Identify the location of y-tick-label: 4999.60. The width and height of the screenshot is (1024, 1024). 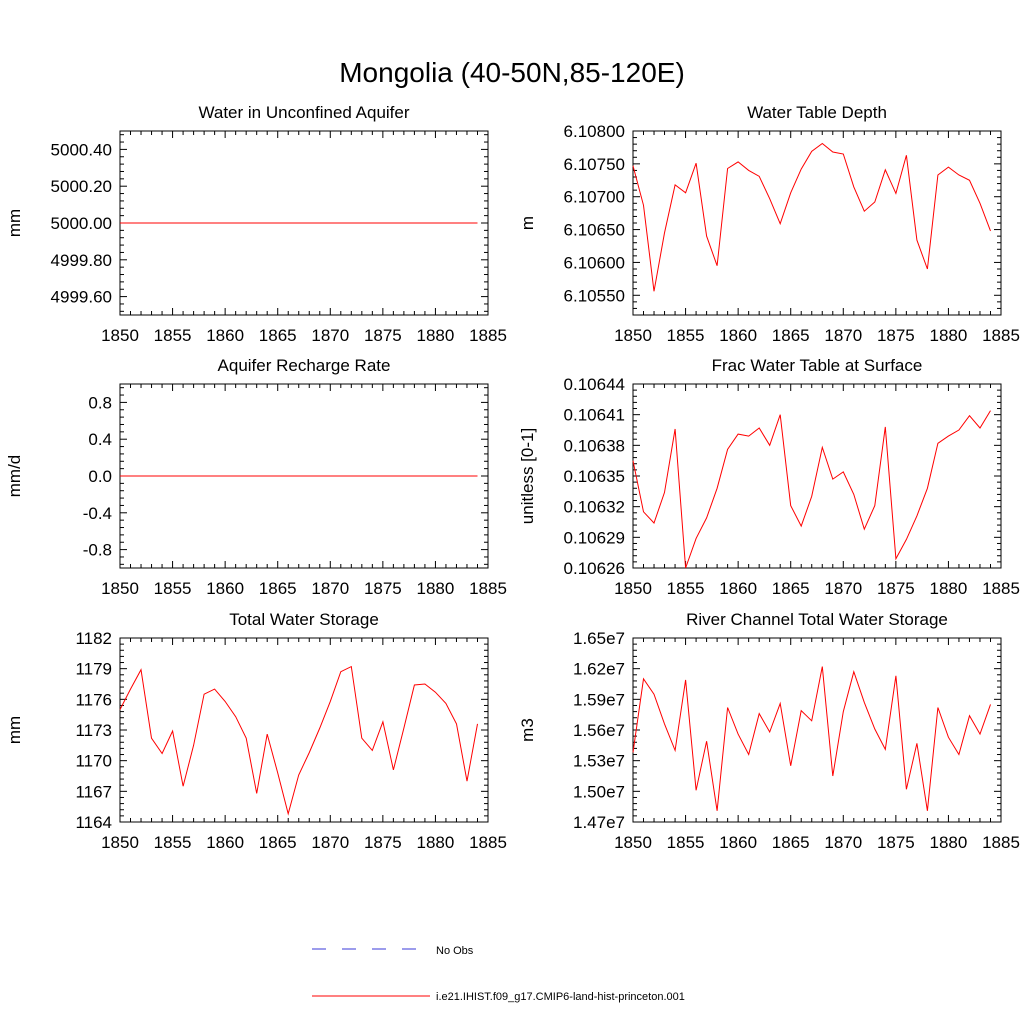
(81, 297).